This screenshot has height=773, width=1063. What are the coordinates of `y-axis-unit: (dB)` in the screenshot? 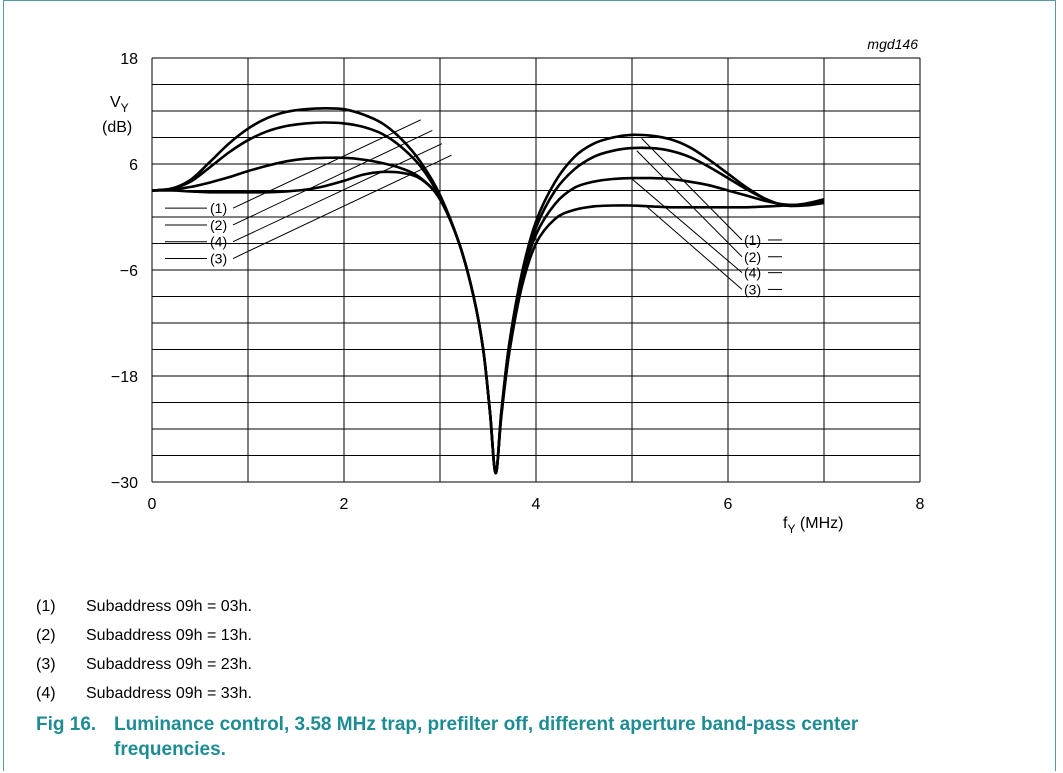 It's located at (117, 127).